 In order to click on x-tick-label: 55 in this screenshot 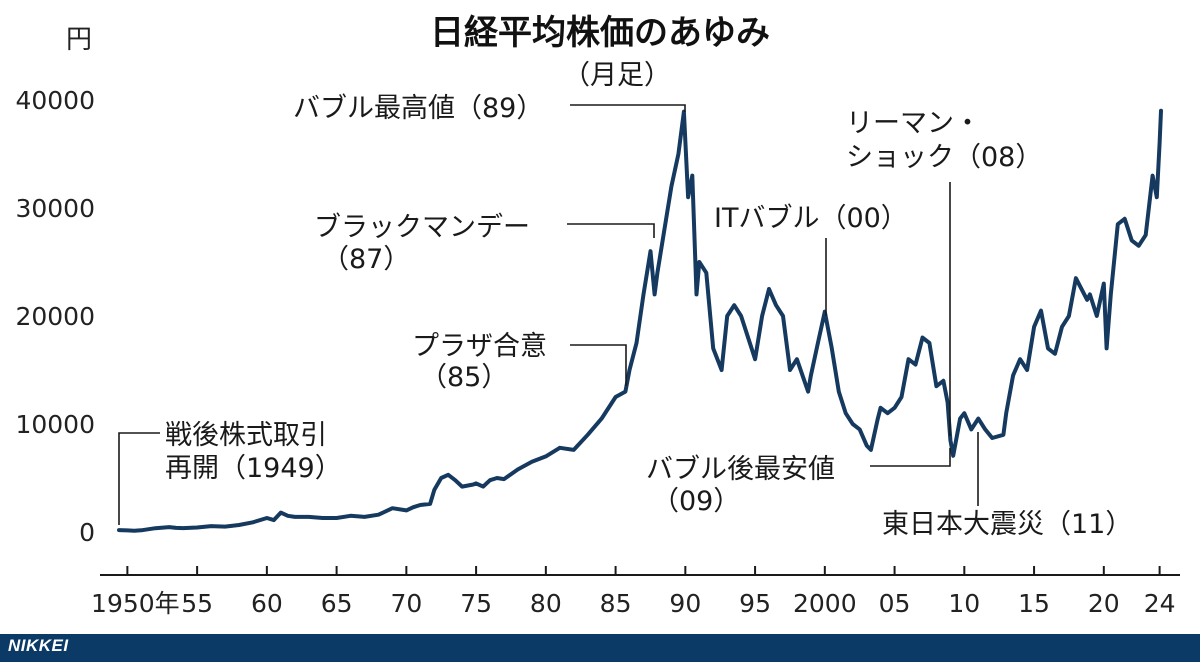, I will do `click(197, 603)`.